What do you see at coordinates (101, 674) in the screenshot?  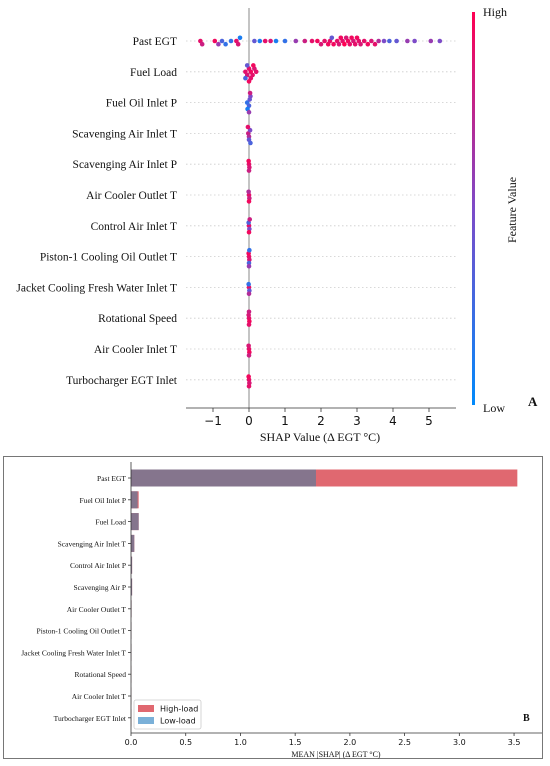 I see `b-category-label: Rotational Speed` at bounding box center [101, 674].